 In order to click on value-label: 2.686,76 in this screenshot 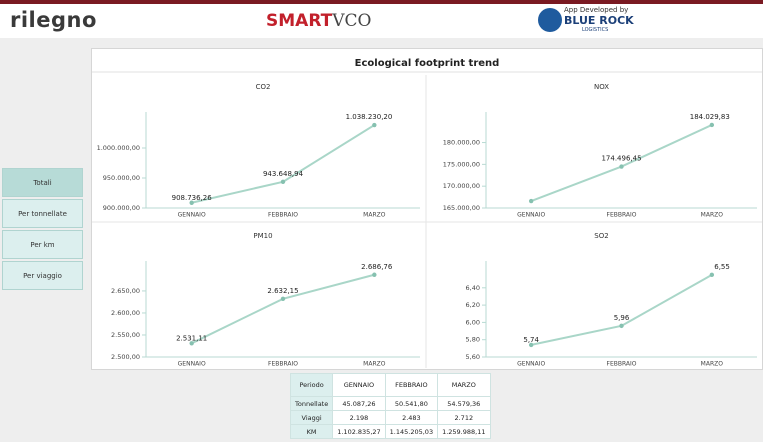, I will do `click(377, 267)`.